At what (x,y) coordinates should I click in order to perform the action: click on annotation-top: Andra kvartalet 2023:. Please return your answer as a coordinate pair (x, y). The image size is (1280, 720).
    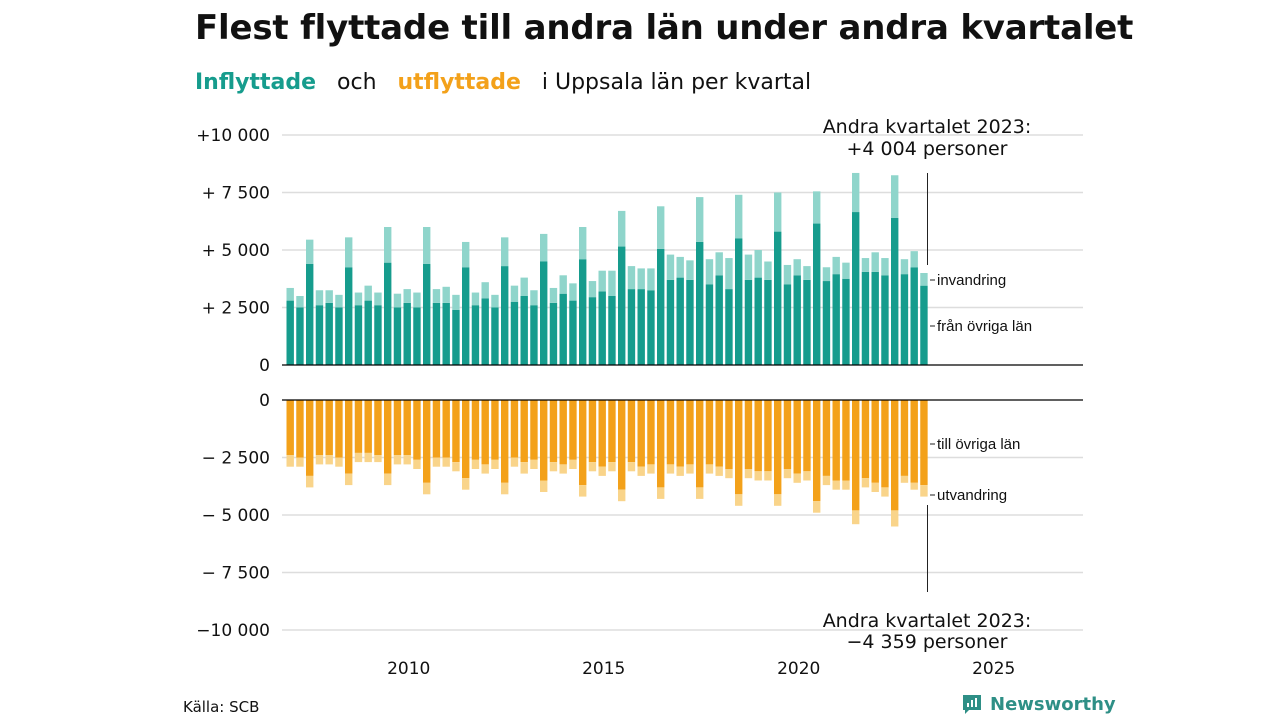
    Looking at the image, I should click on (927, 127).